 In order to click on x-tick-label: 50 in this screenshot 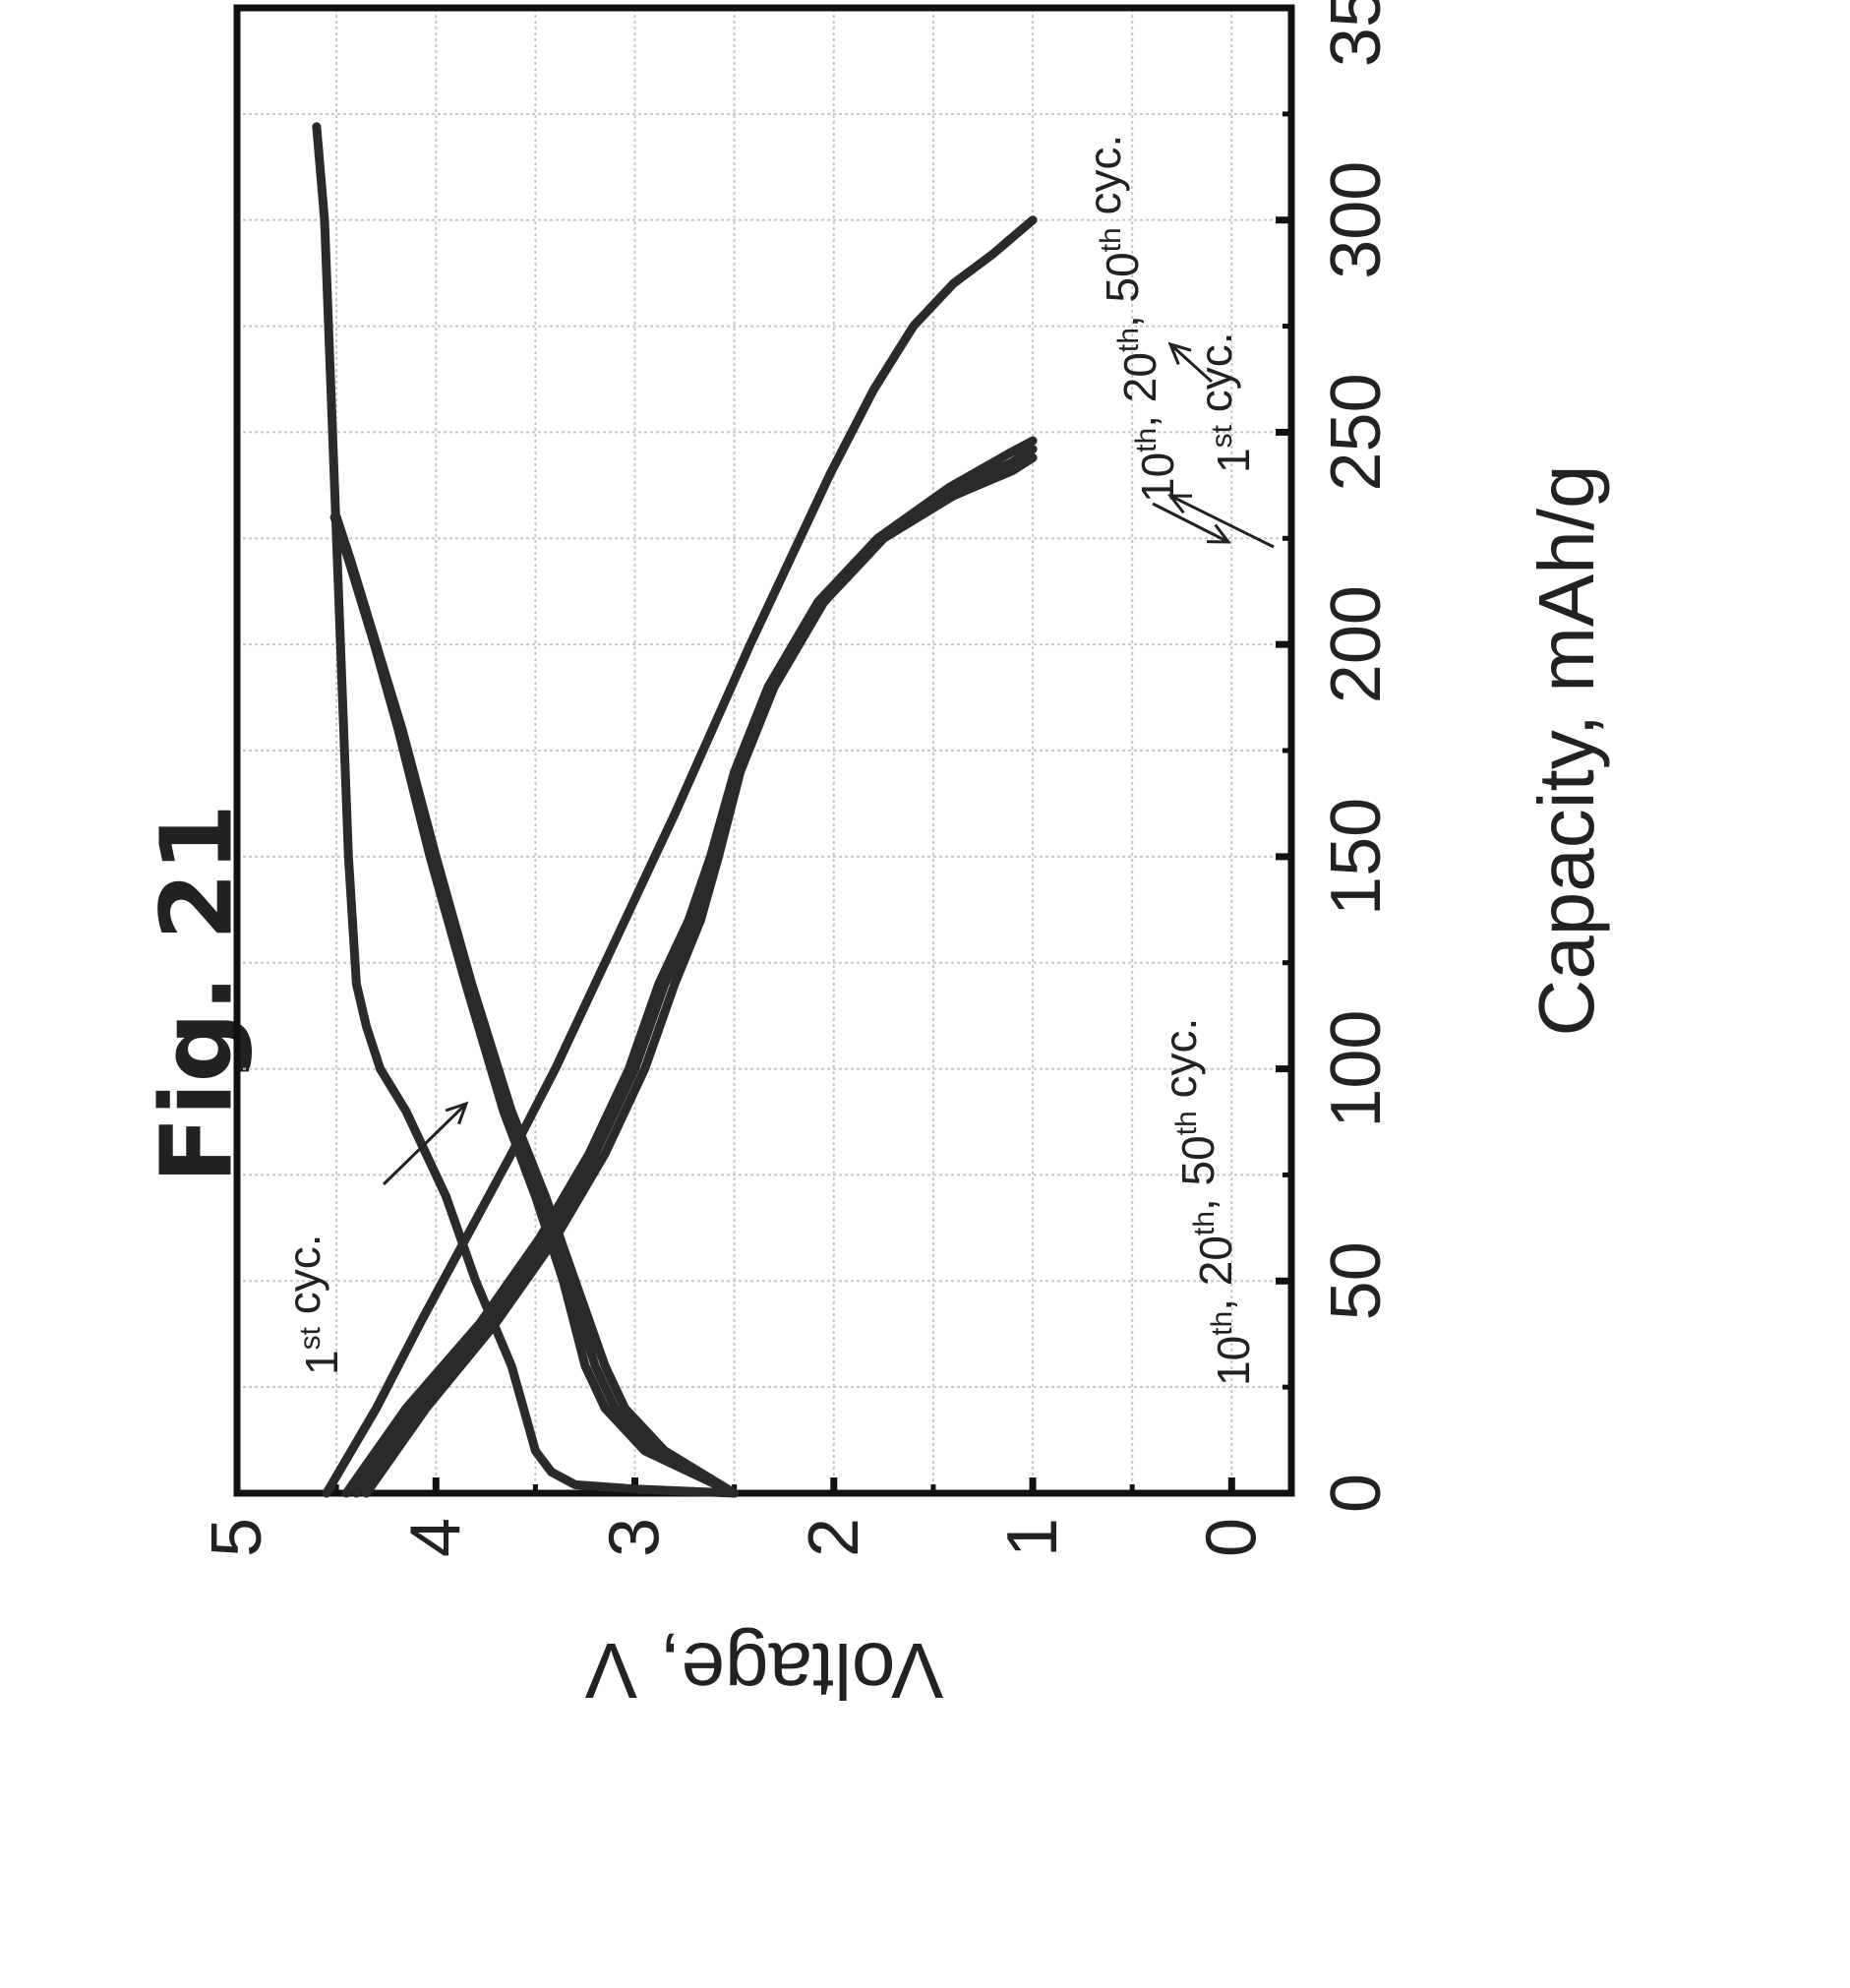, I will do `click(1356, 1281)`.